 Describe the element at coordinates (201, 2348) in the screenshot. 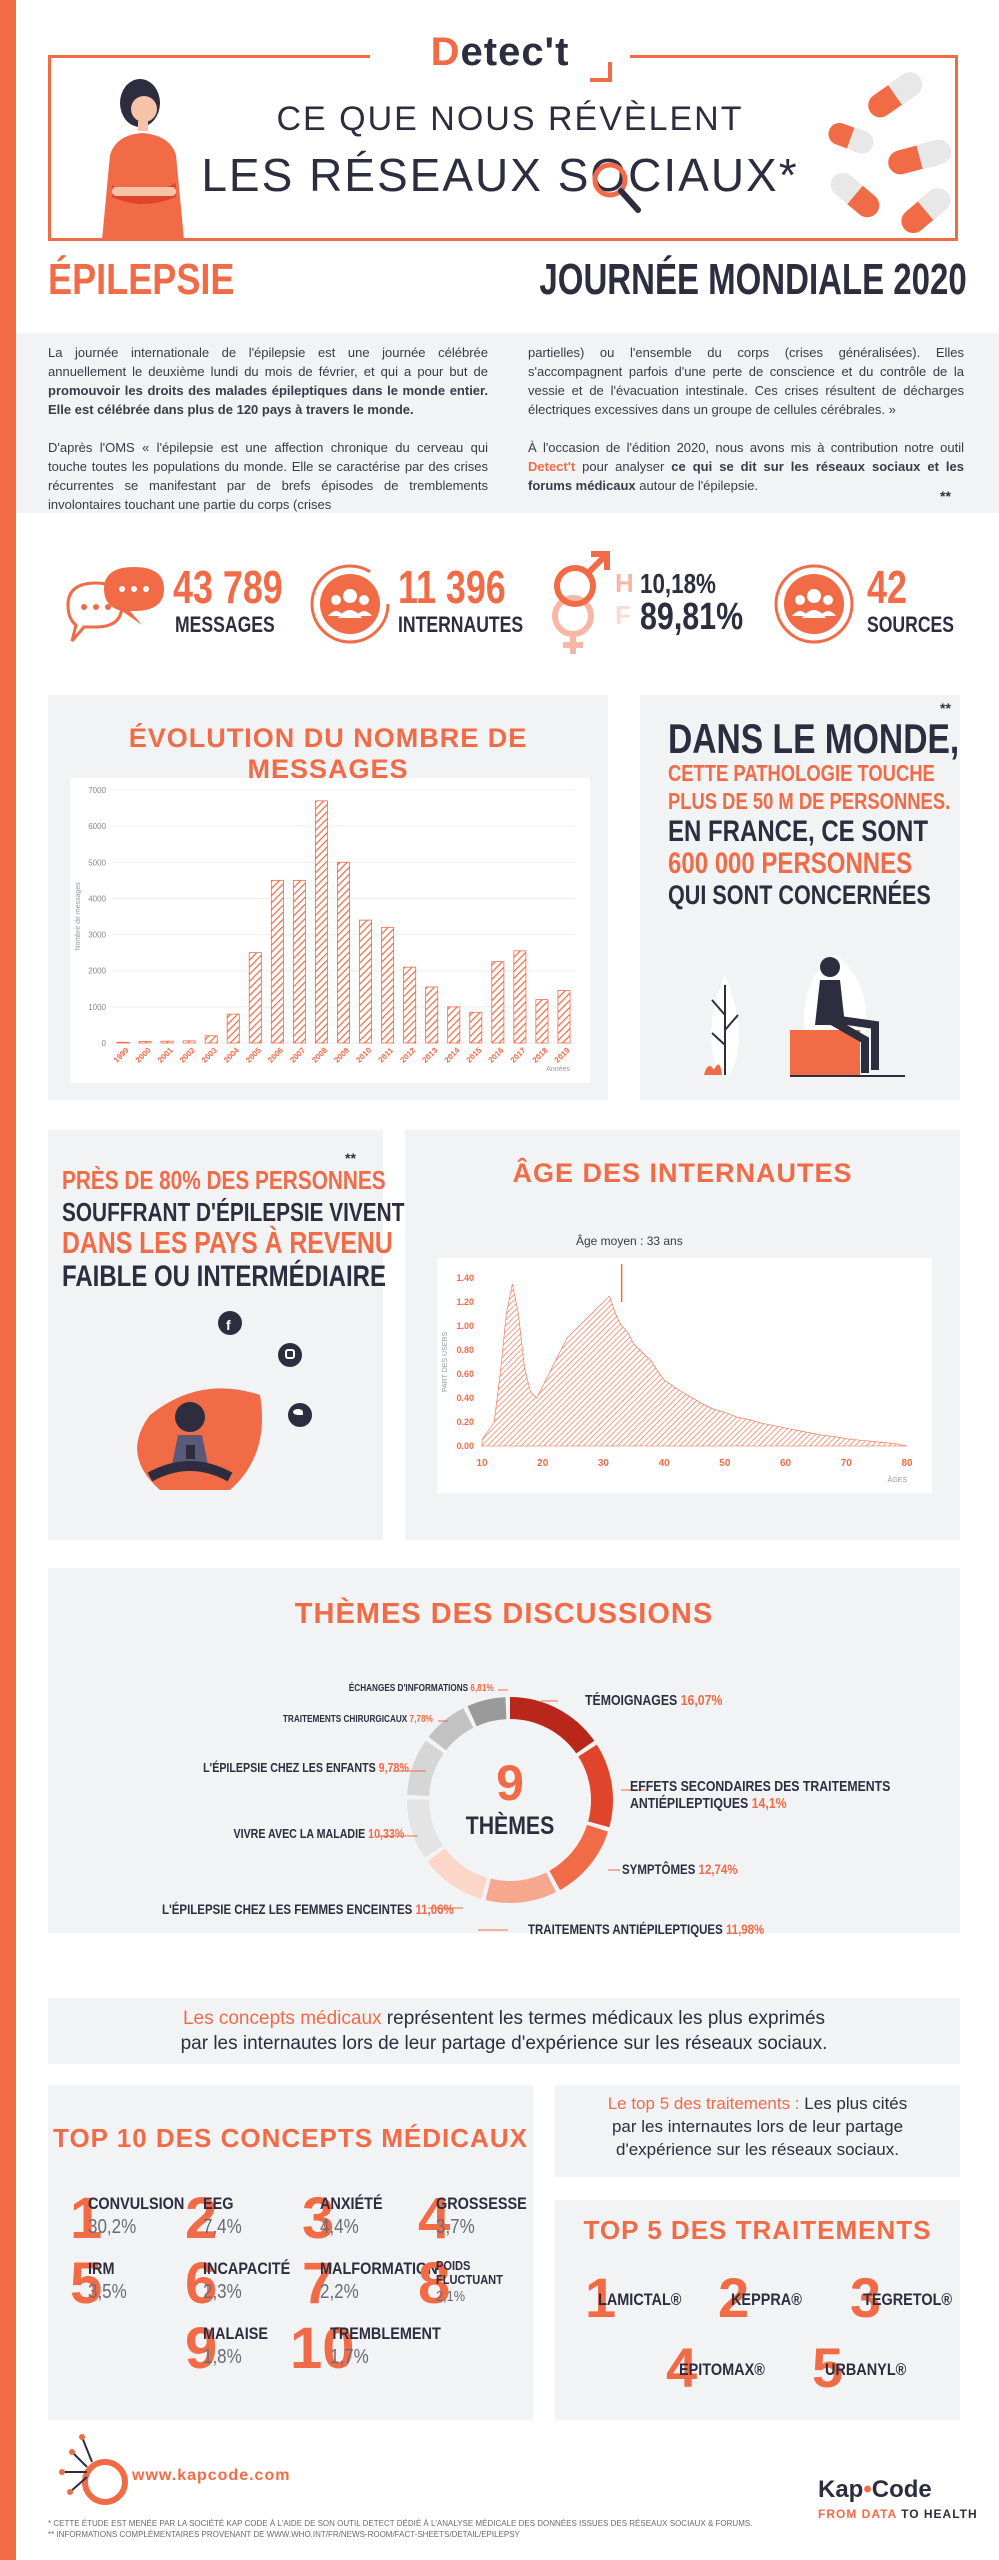

I see `top10-rank: 9` at that location.